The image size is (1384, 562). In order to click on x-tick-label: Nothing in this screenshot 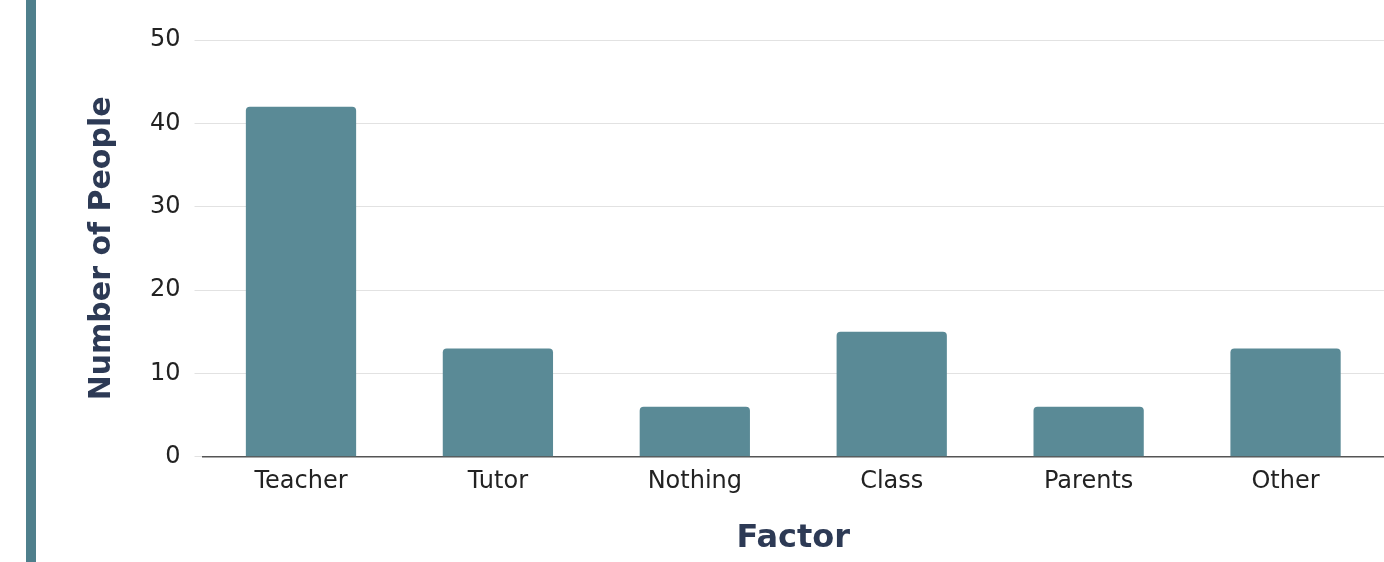, I will do `click(694, 480)`.